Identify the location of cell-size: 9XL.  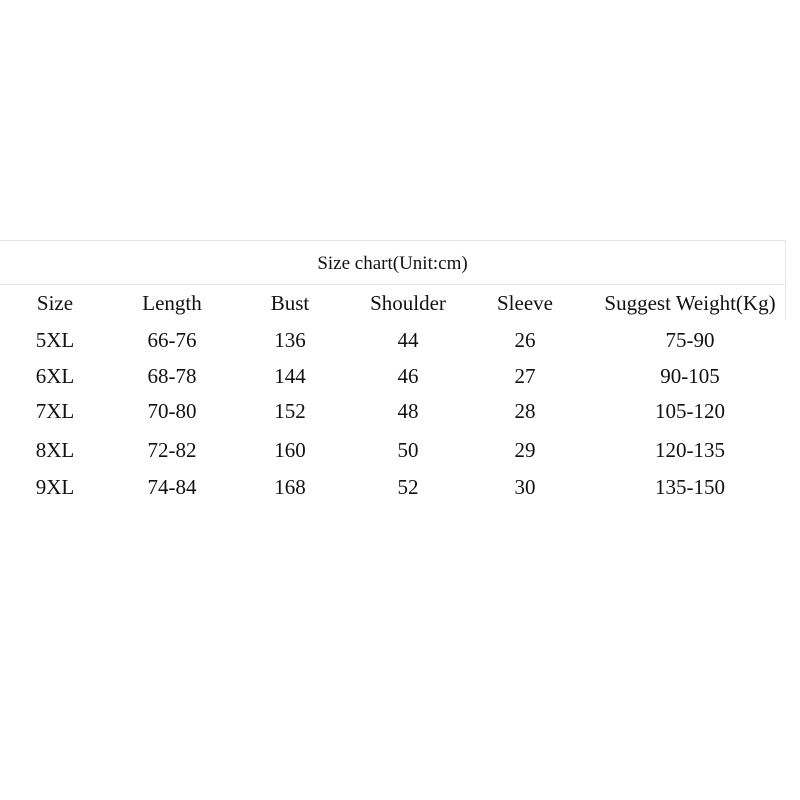
(55, 487).